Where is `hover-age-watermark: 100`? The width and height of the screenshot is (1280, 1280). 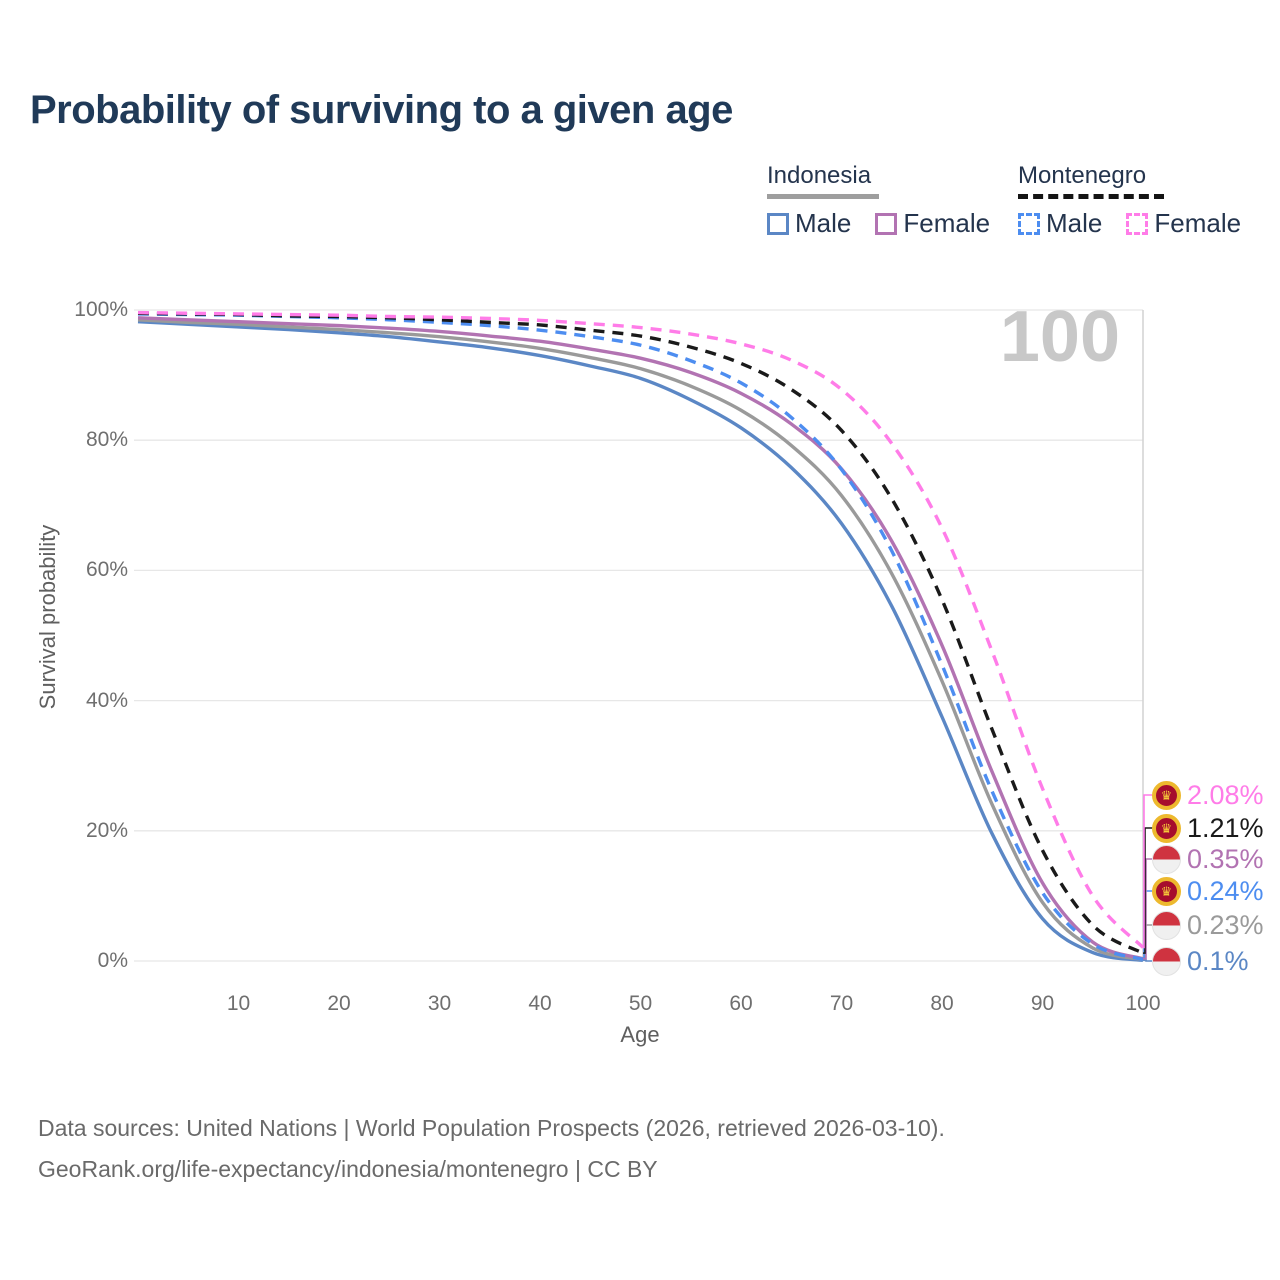
hover-age-watermark: 100 is located at coordinates (1059, 337).